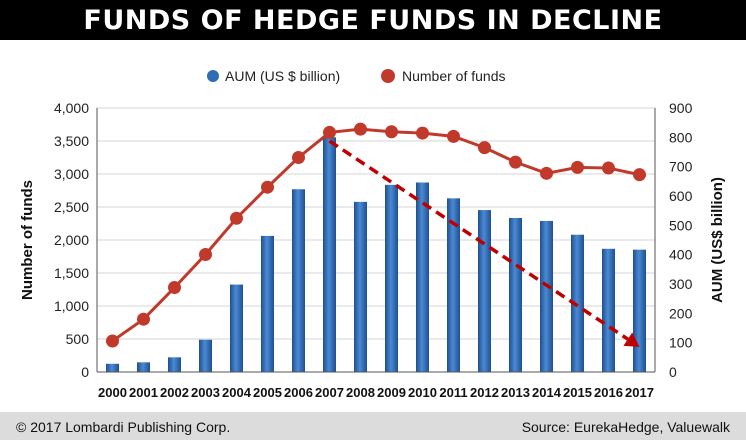 Image resolution: width=746 pixels, height=440 pixels. What do you see at coordinates (422, 392) in the screenshot?
I see `x-tick-label: 2010` at bounding box center [422, 392].